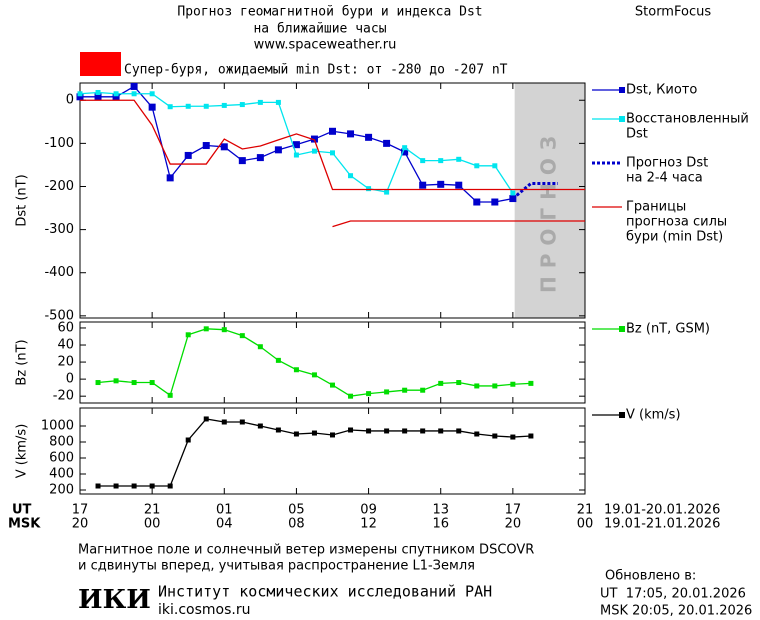 The height and width of the screenshot is (620, 760). Describe the element at coordinates (662, 524) in the screenshot. I see `date-range: 19.01-21.01.2026` at that location.